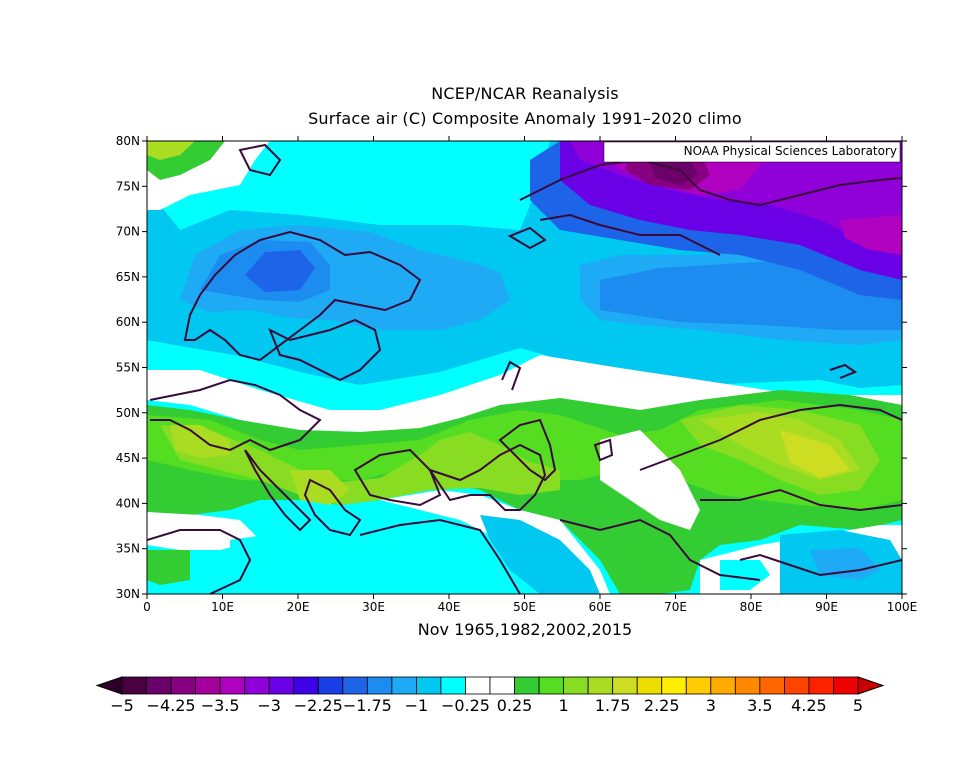  Describe the element at coordinates (650, 480) in the screenshot. I see `anomaly-white-caspian` at that location.